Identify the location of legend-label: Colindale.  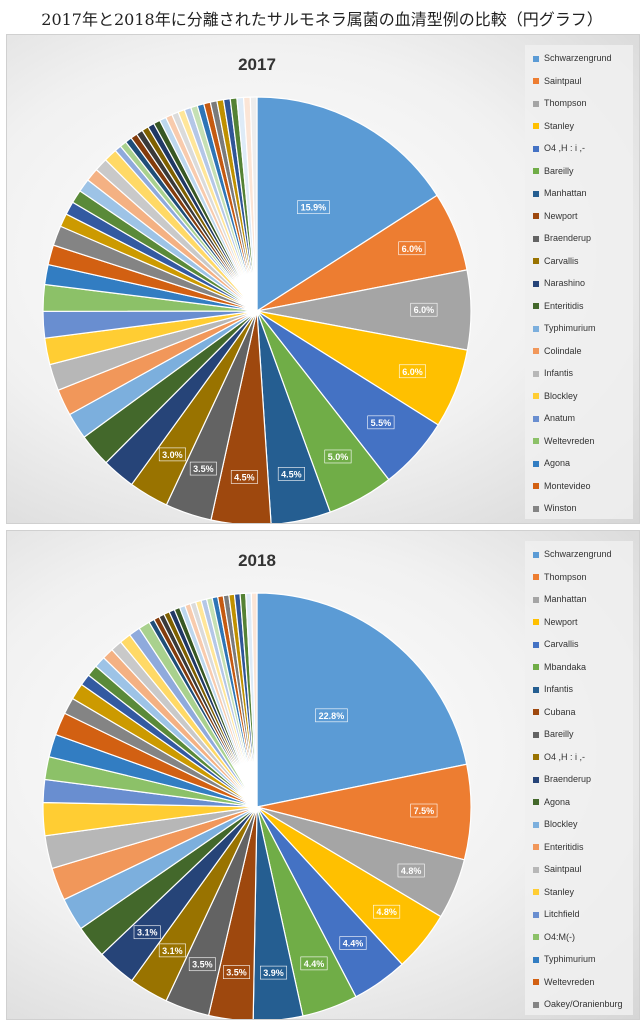
(563, 350).